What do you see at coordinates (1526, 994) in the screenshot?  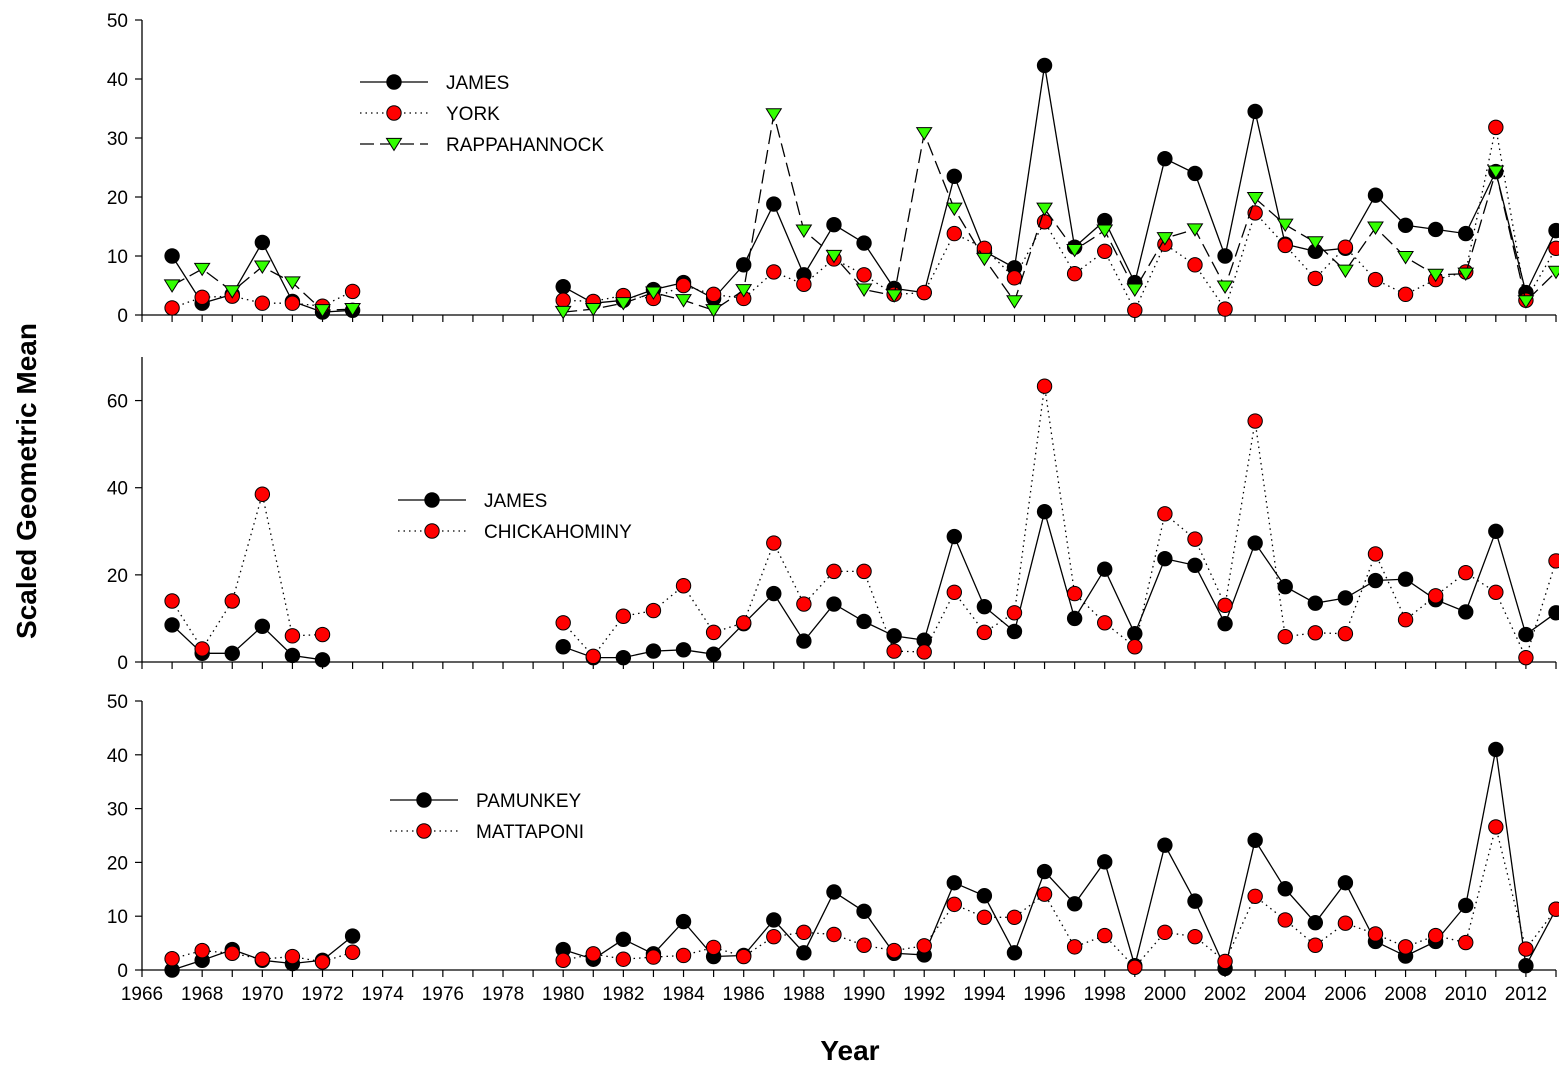 I see `x-tick-label: 2012` at bounding box center [1526, 994].